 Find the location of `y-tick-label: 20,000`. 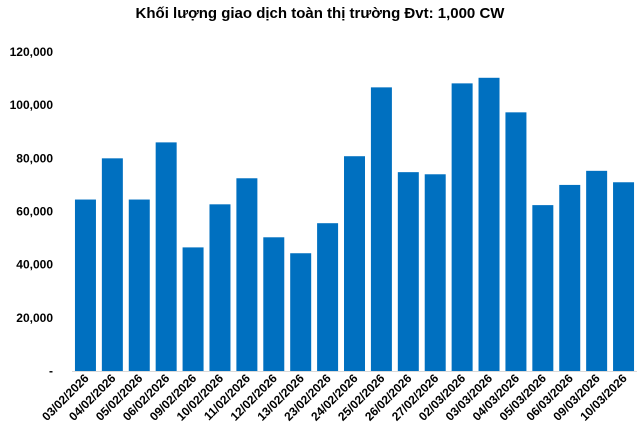

y-tick-label: 20,000 is located at coordinates (34, 318).